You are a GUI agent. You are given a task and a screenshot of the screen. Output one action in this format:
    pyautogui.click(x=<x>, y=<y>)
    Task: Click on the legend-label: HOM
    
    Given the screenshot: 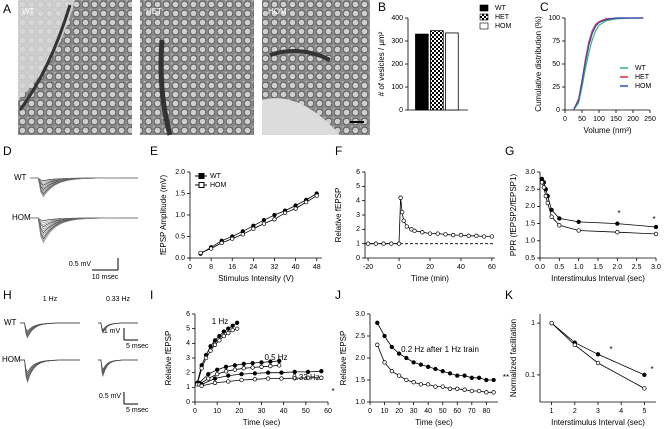 What is the action you would take?
    pyautogui.click(x=643, y=86)
    